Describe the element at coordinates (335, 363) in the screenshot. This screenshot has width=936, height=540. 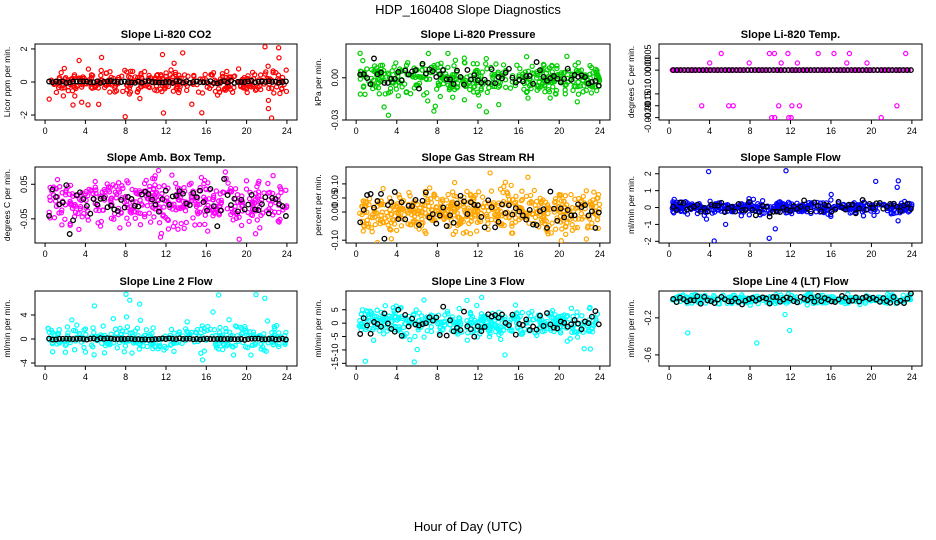
I see `y-tick-label: -15` at that location.